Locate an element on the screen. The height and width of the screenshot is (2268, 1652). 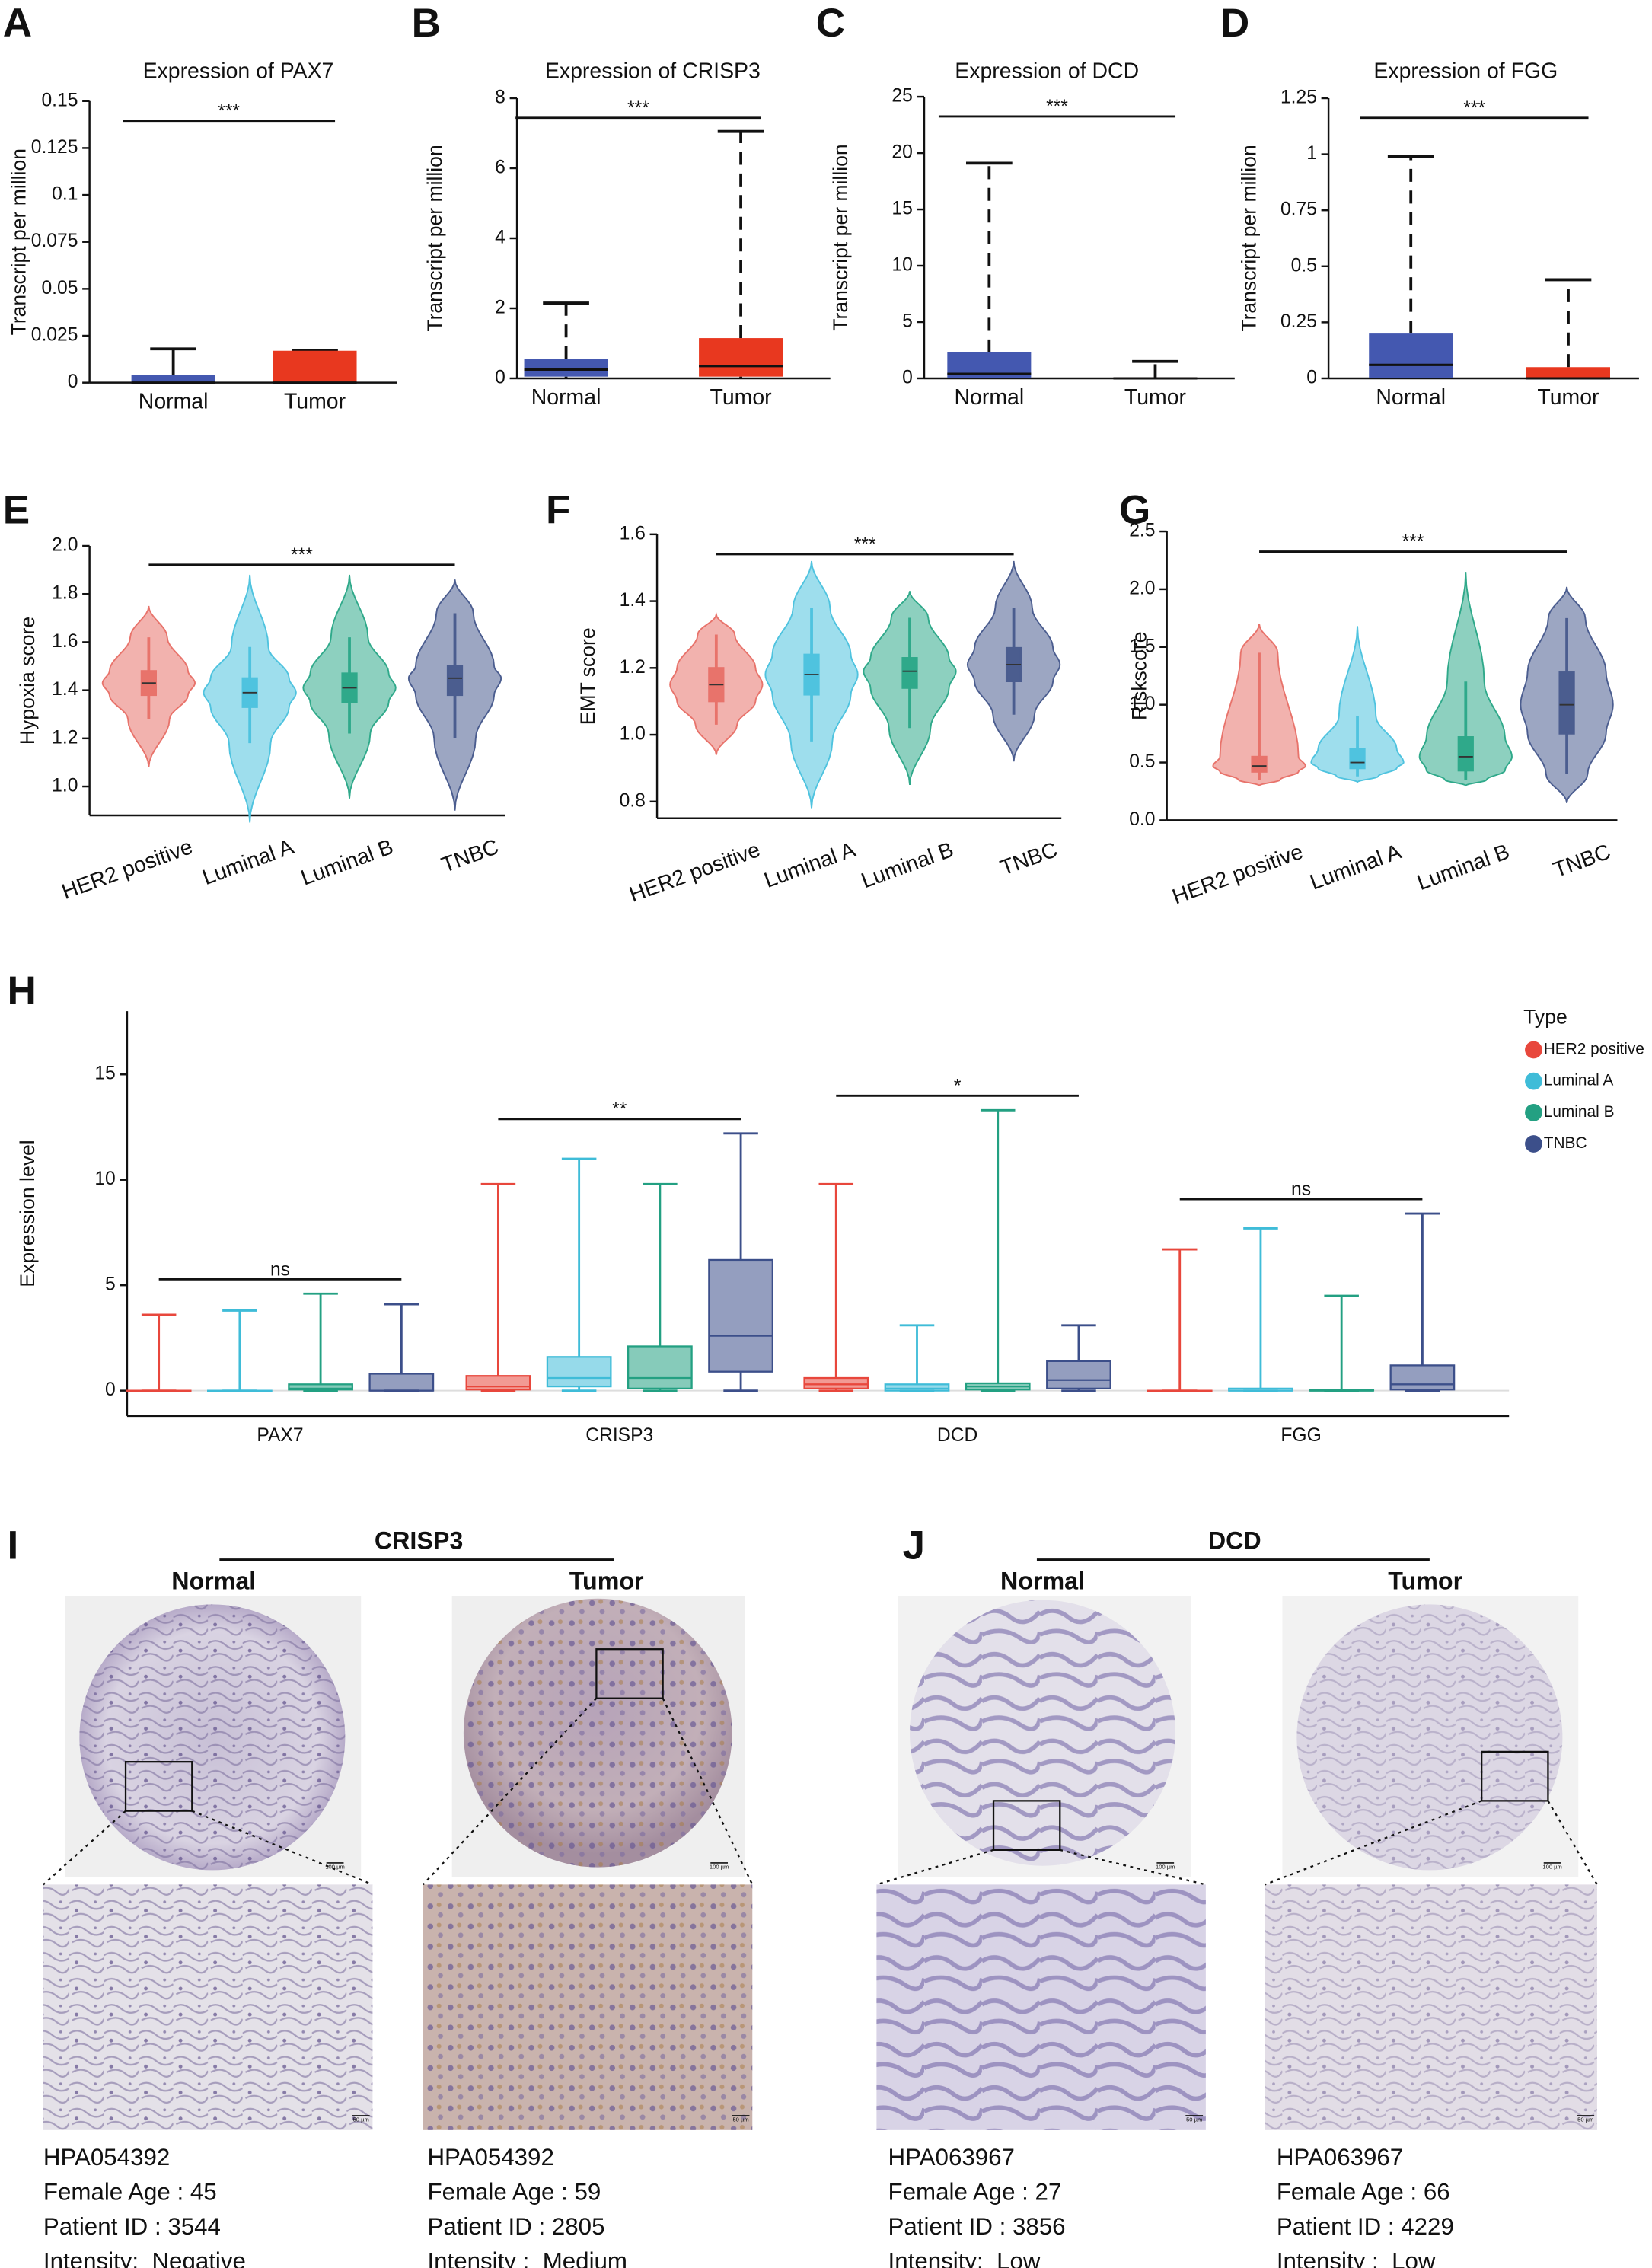
panel-label: J is located at coordinates (914, 1545).